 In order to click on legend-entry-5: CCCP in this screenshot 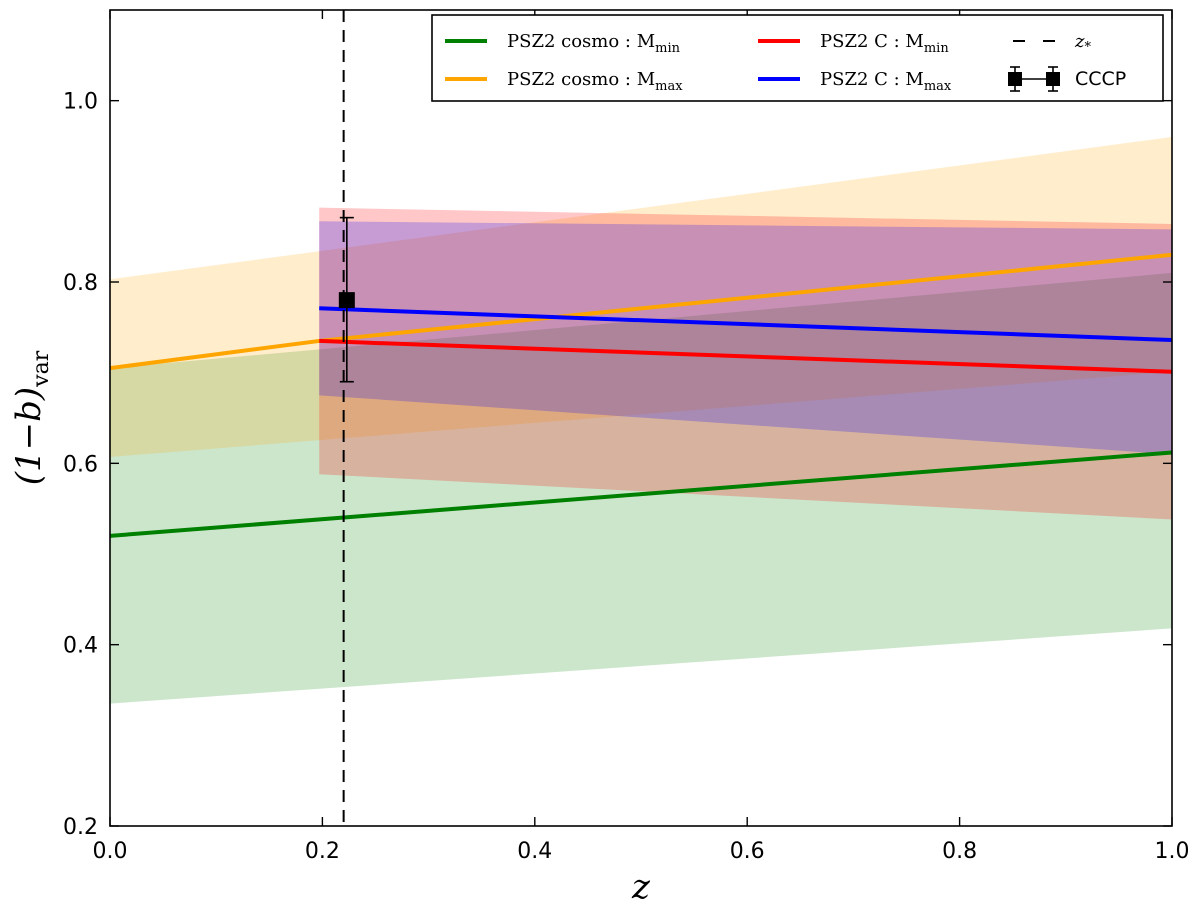, I will do `click(1067, 79)`.